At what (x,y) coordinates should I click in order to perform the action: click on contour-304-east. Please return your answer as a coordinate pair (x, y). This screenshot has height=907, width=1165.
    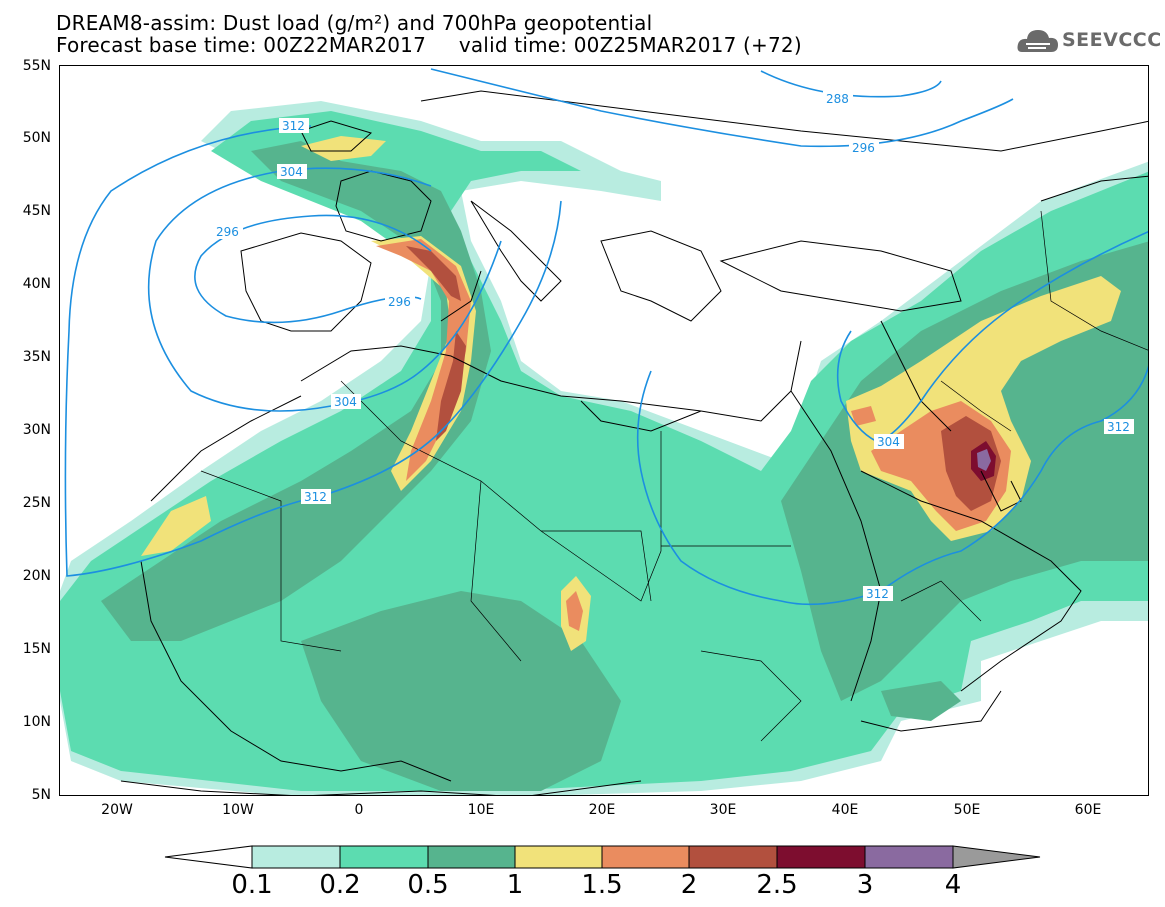
    Looking at the image, I should click on (992, 336).